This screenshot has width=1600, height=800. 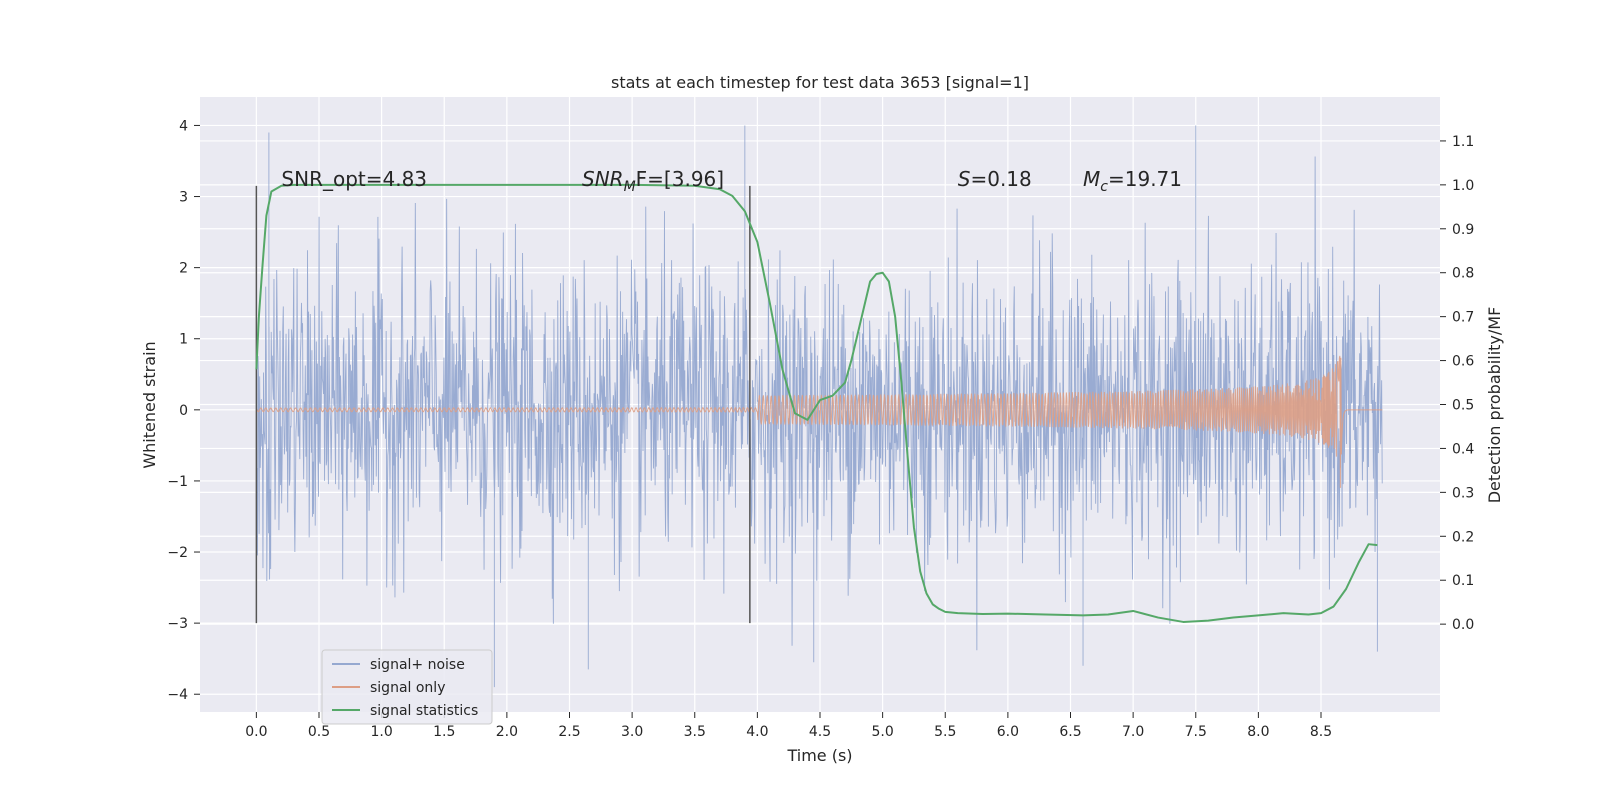 I want to click on y-tick-label: 4, so click(x=183, y=126).